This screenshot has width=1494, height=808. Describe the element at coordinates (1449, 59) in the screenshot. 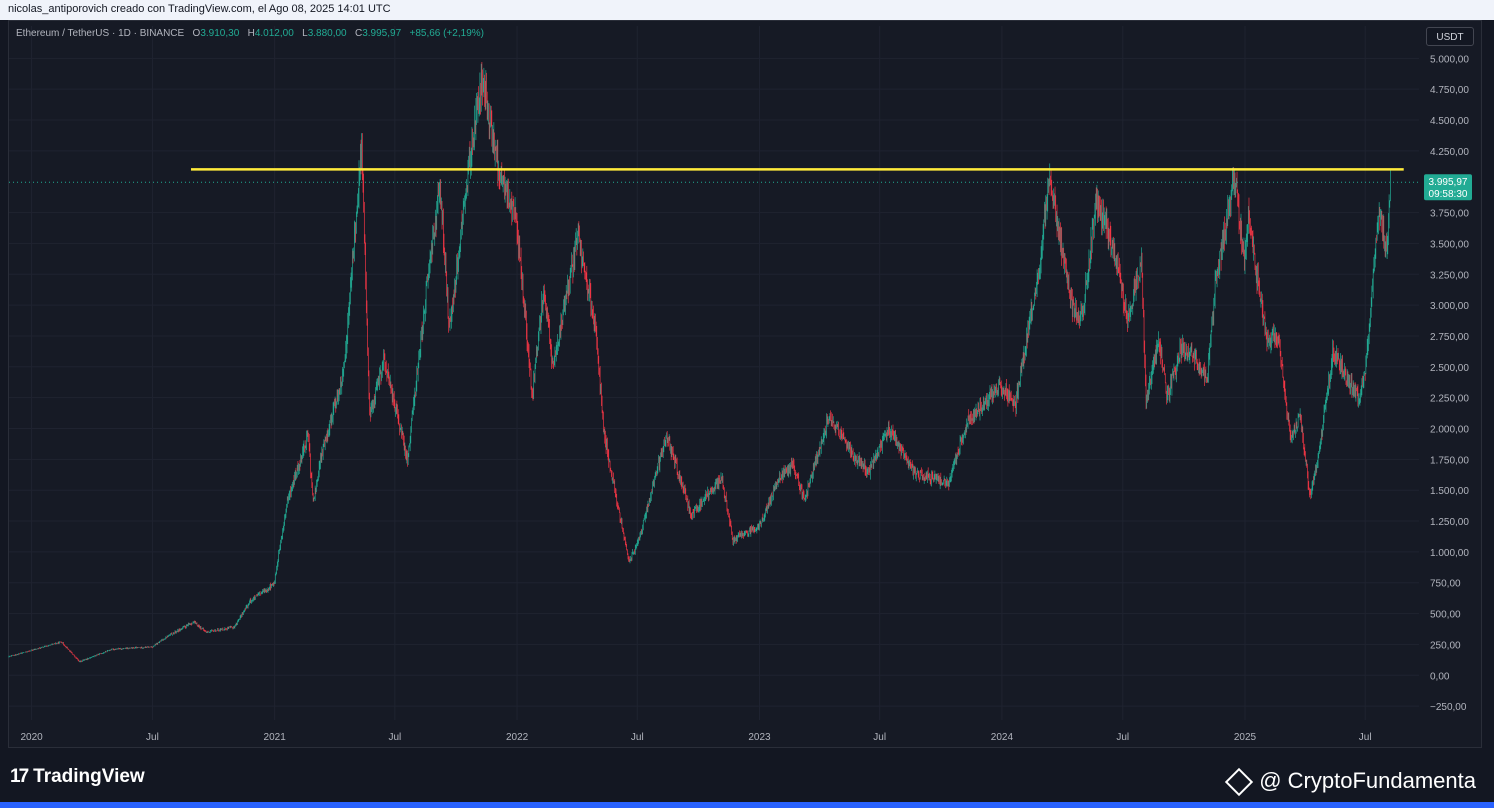

I see `y-tick-label: 5.000,00` at that location.